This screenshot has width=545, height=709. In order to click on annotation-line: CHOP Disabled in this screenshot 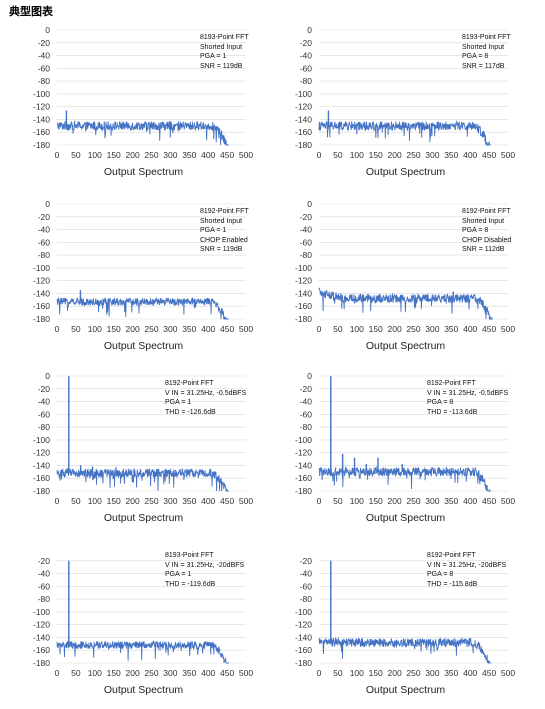, I will do `click(487, 240)`.